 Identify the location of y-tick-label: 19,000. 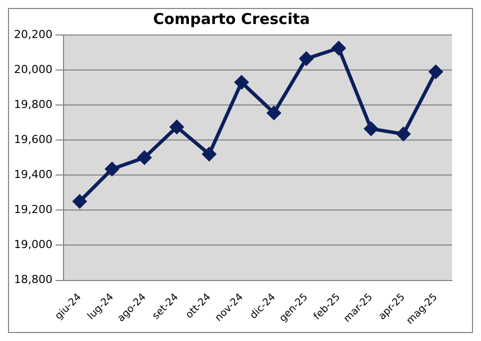
(33, 245).